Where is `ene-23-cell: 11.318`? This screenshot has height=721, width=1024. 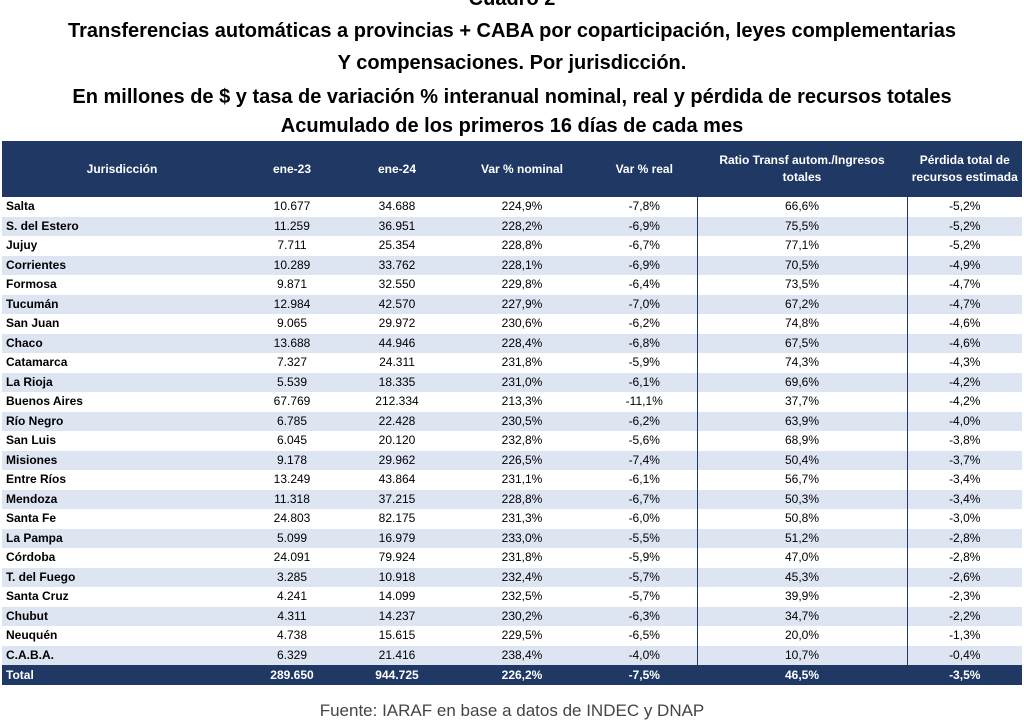
ene-23-cell: 11.318 is located at coordinates (292, 499).